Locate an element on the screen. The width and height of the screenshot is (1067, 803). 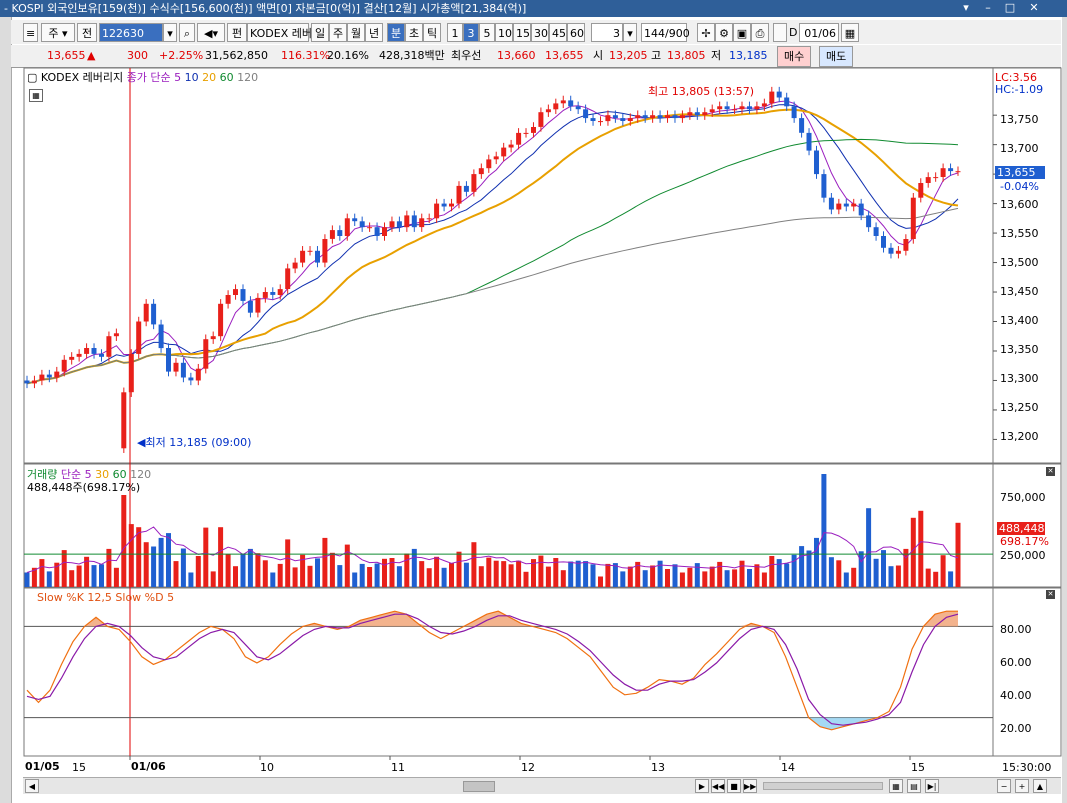
interval-3: 3 is located at coordinates (471, 32).